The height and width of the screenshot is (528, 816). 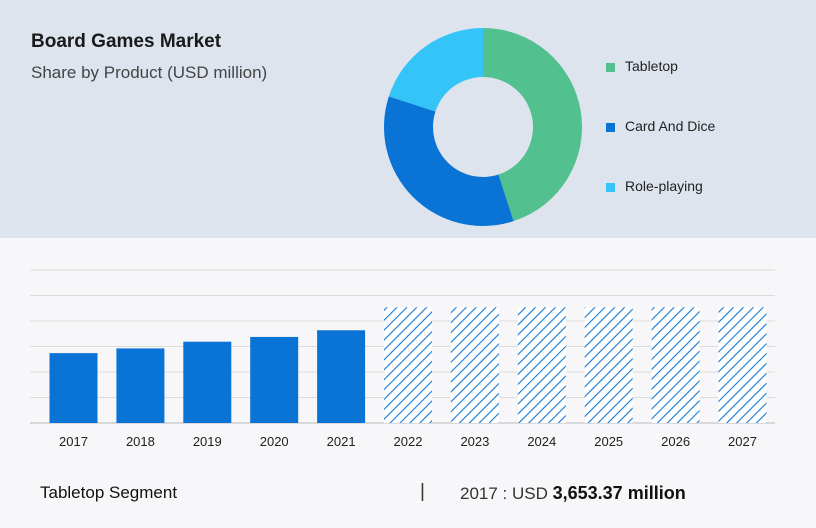 I want to click on segment-value: 2017 : USD 3,653.37 million, so click(x=573, y=493).